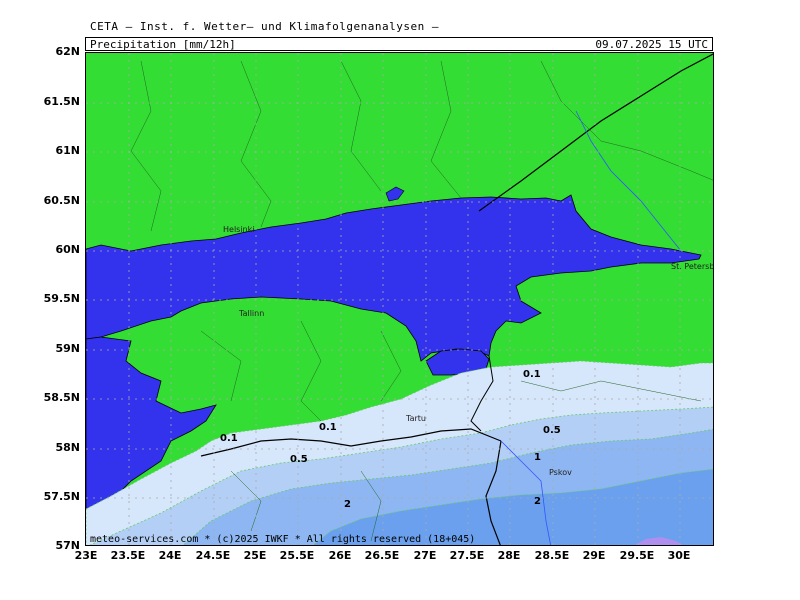  Describe the element at coordinates (395, 194) in the screenshot. I see `lake-north` at that location.